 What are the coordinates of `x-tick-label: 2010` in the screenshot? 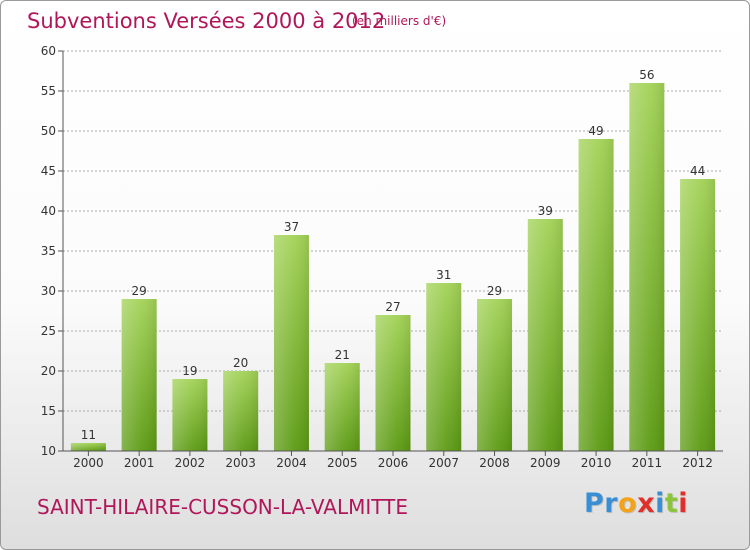 It's located at (596, 463).